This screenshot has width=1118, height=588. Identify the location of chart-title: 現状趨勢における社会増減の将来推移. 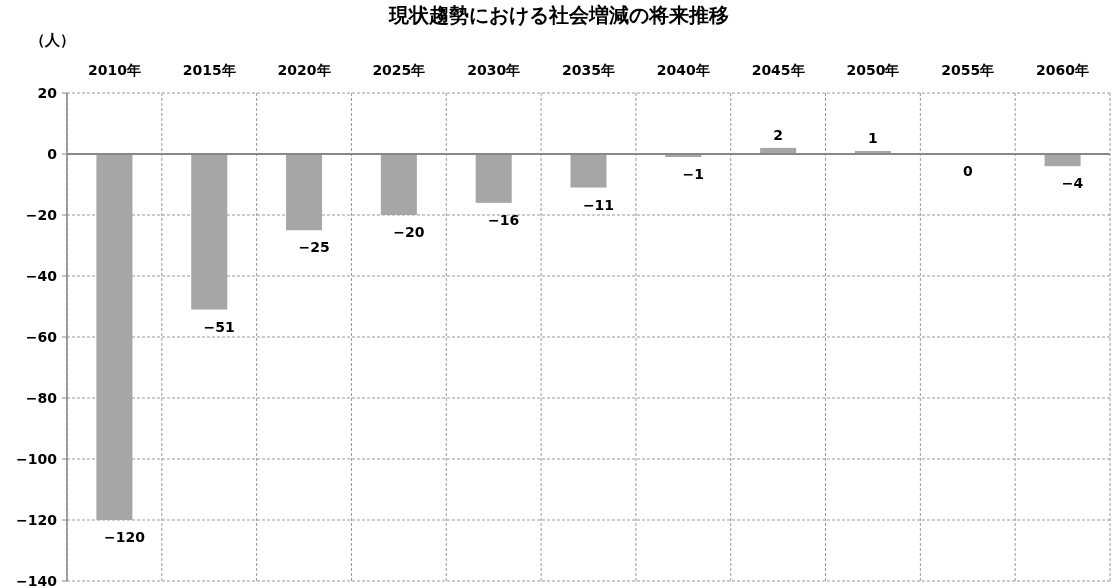
(558, 15).